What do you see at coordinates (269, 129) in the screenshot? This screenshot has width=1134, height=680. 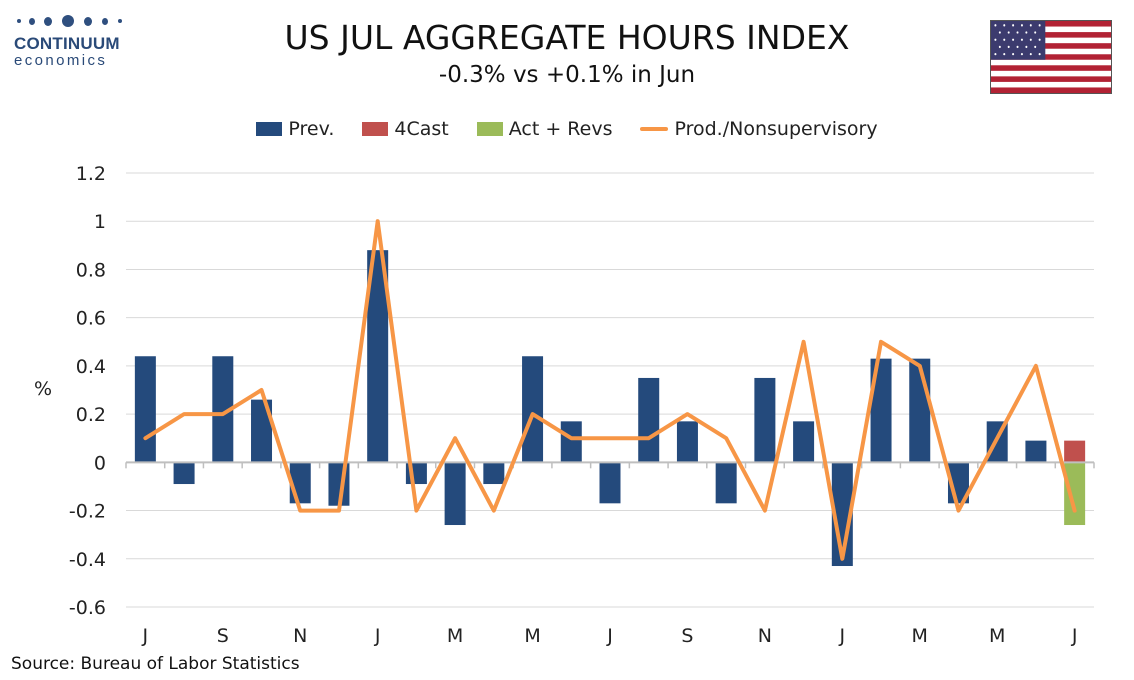 I see `legend-swatch-prev` at bounding box center [269, 129].